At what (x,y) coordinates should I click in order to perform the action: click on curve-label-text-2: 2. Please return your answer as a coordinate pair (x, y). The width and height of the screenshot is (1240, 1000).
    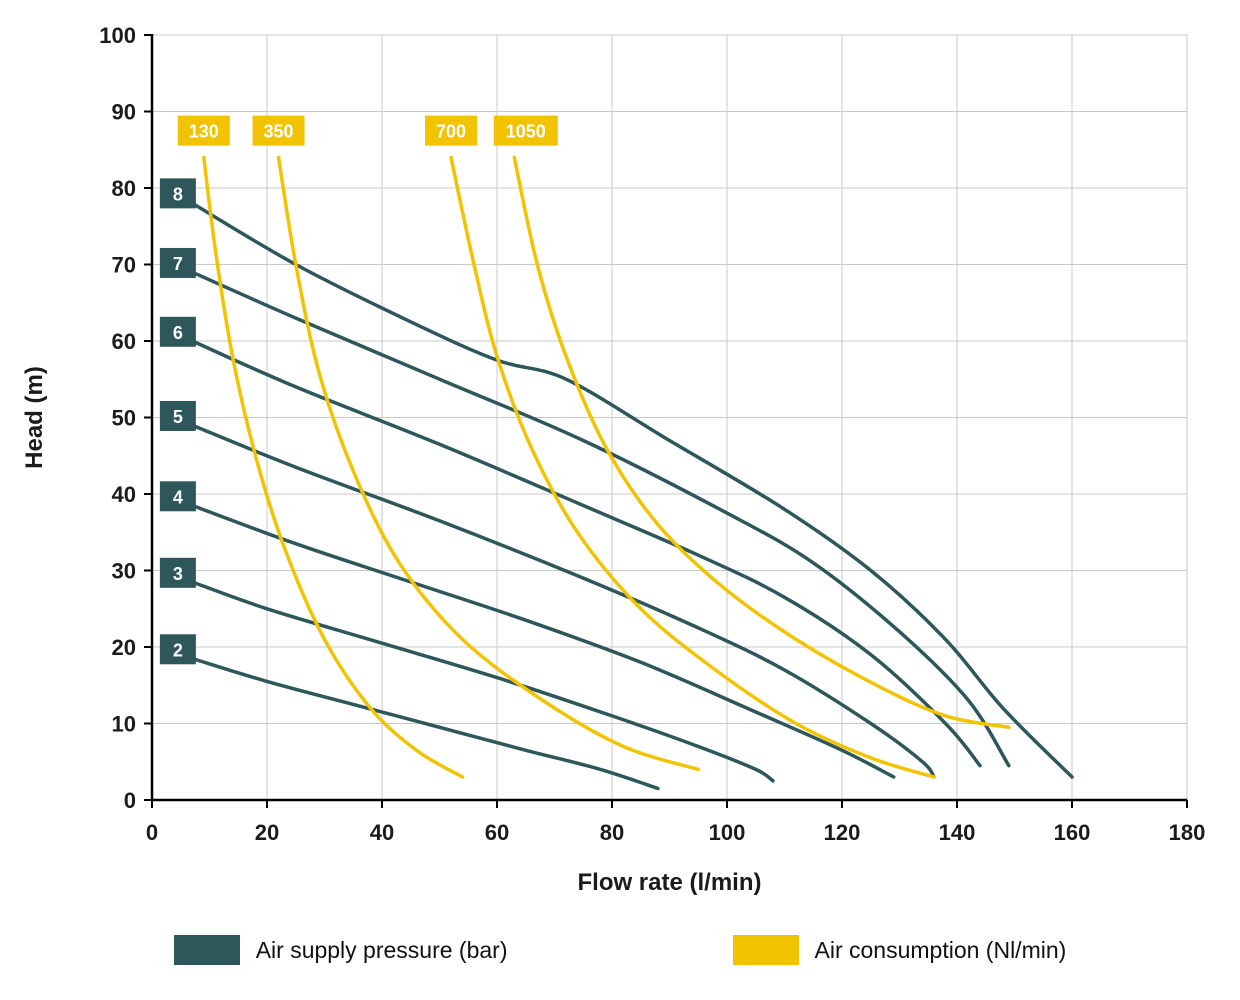
    Looking at the image, I should click on (178, 650).